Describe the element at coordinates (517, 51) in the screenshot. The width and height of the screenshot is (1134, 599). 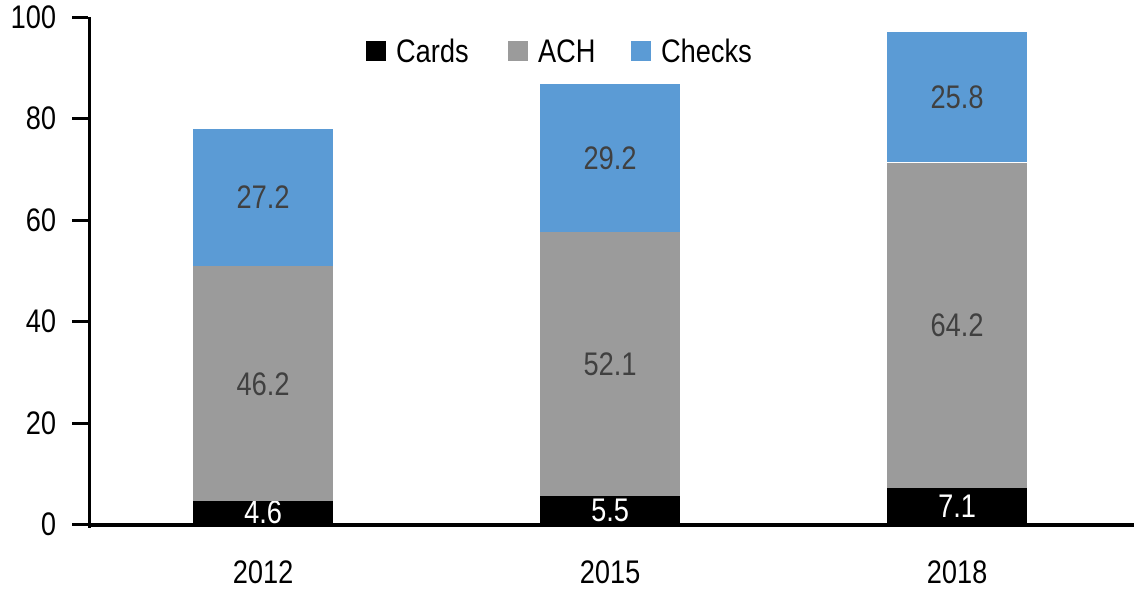
I see `legend-swatch-ach` at that location.